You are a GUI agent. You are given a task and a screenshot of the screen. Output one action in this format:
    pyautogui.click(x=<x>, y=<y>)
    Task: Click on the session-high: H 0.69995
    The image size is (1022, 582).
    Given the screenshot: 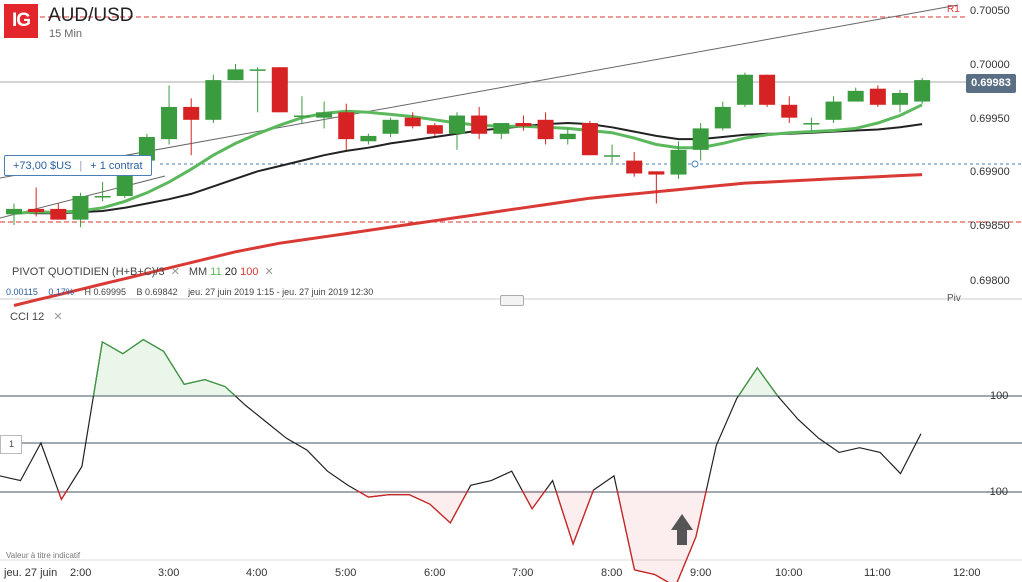 What is the action you would take?
    pyautogui.click(x=105, y=292)
    